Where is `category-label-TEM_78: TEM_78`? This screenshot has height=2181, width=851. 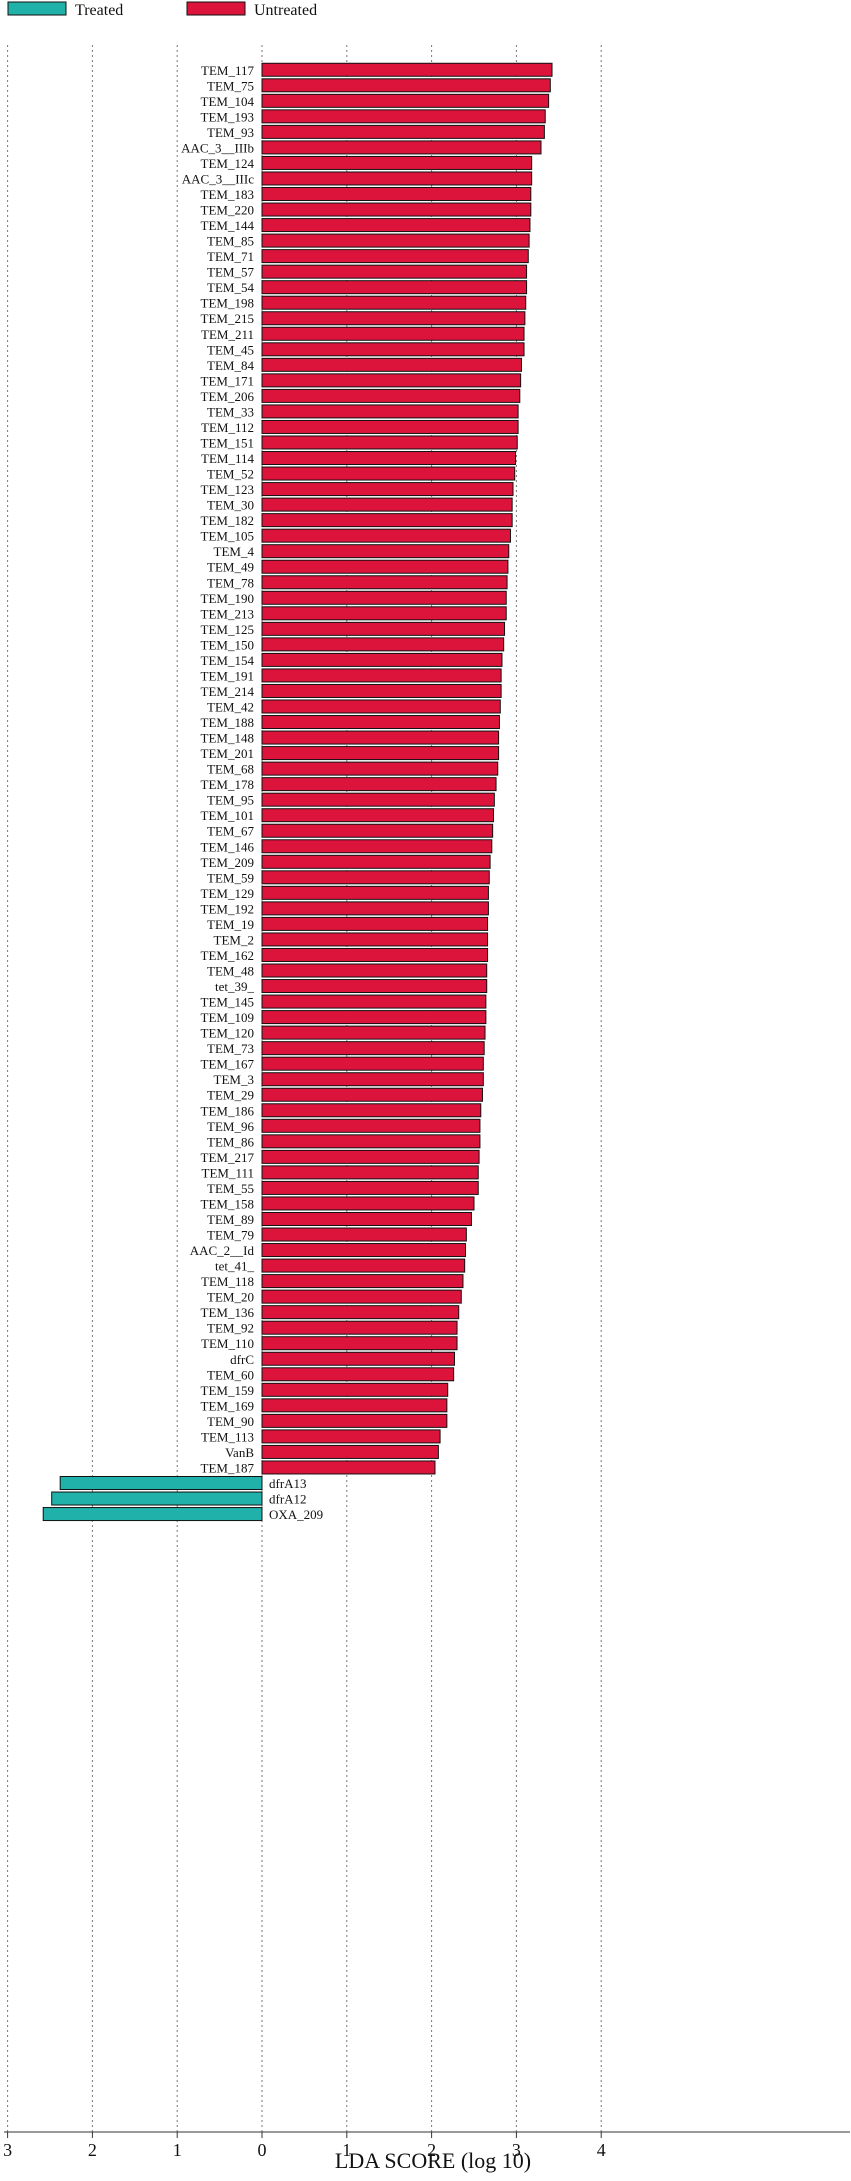 category-label-TEM_78: TEM_78 is located at coordinates (230, 582).